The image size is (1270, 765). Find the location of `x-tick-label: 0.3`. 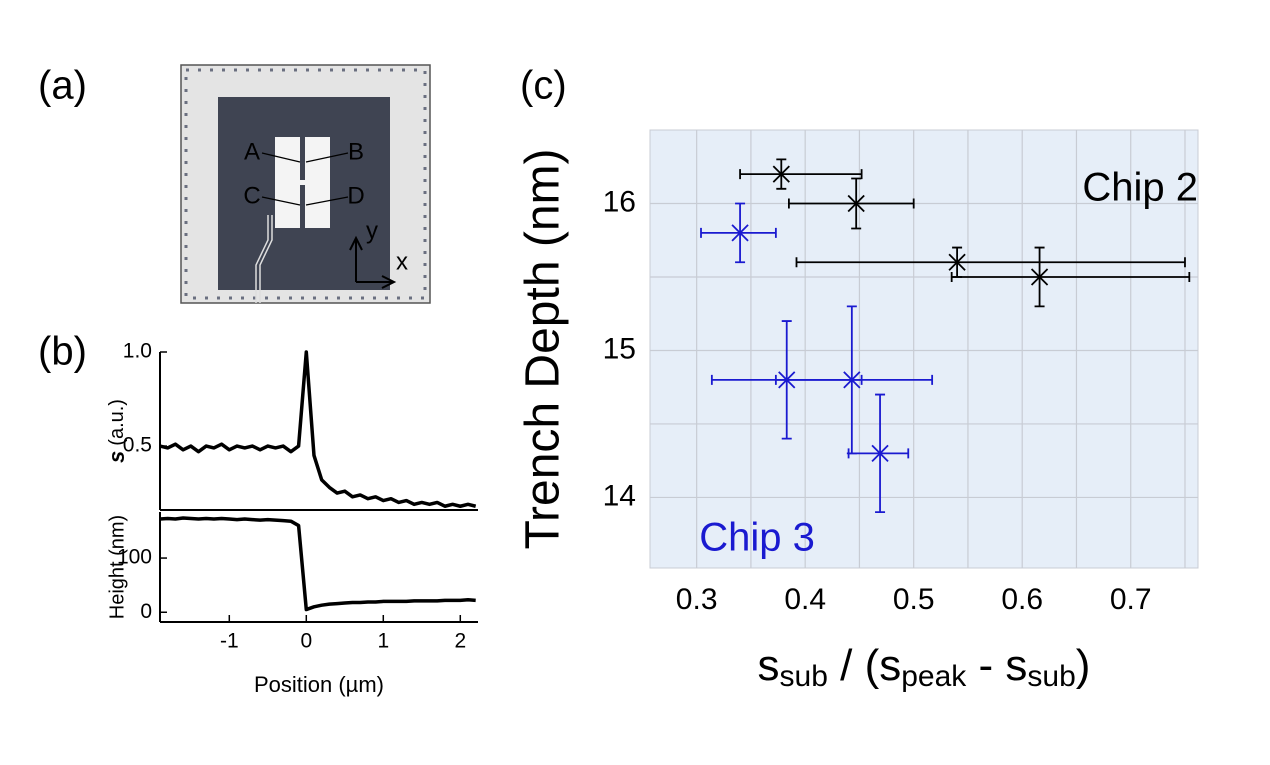

x-tick-label: 0.3 is located at coordinates (697, 599).